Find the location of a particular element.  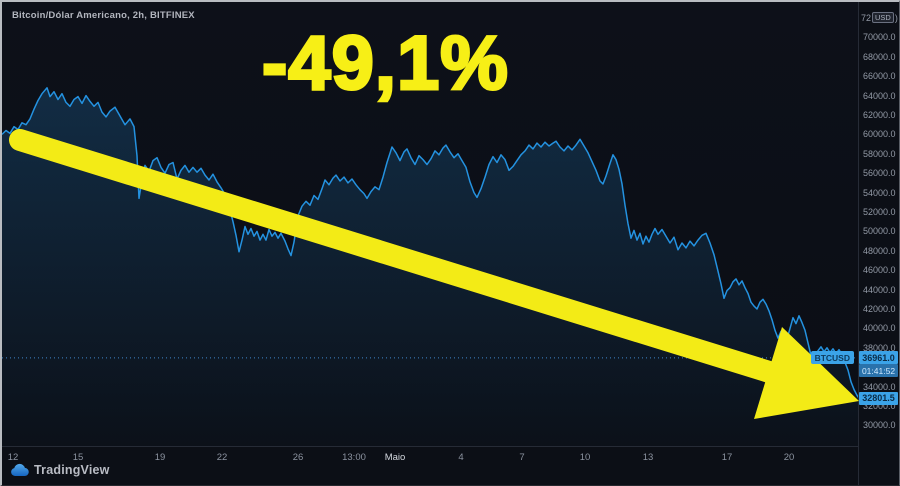

clipped-price-label: 72 is located at coordinates (866, 17).